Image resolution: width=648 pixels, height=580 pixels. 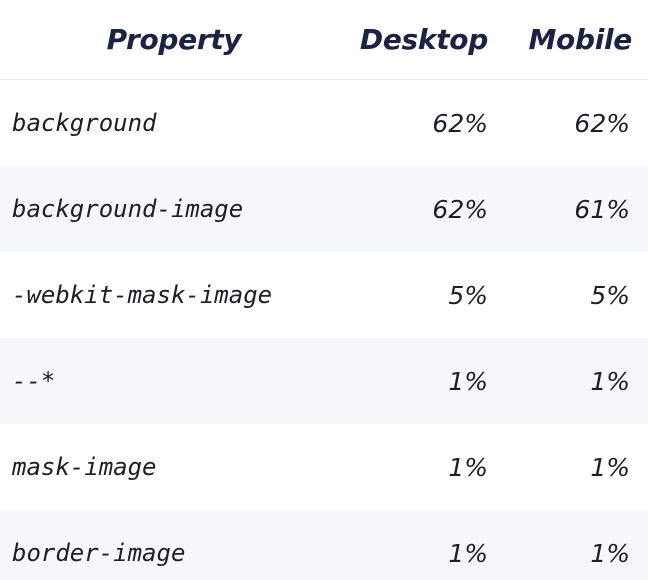 I want to click on property-cell: mask-image, so click(x=84, y=467).